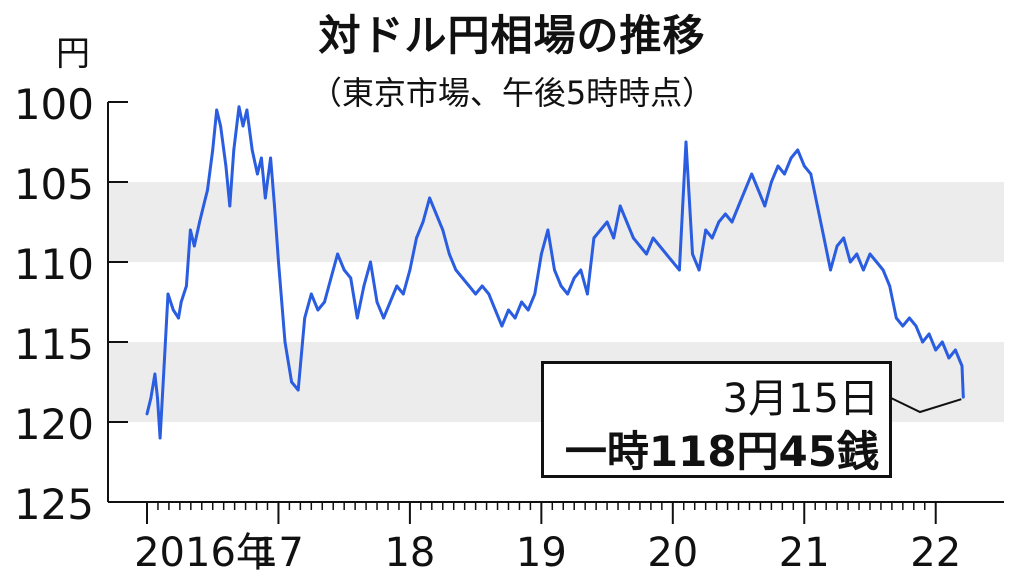  Describe the element at coordinates (541, 553) in the screenshot. I see `x-tick-label: 19` at that location.